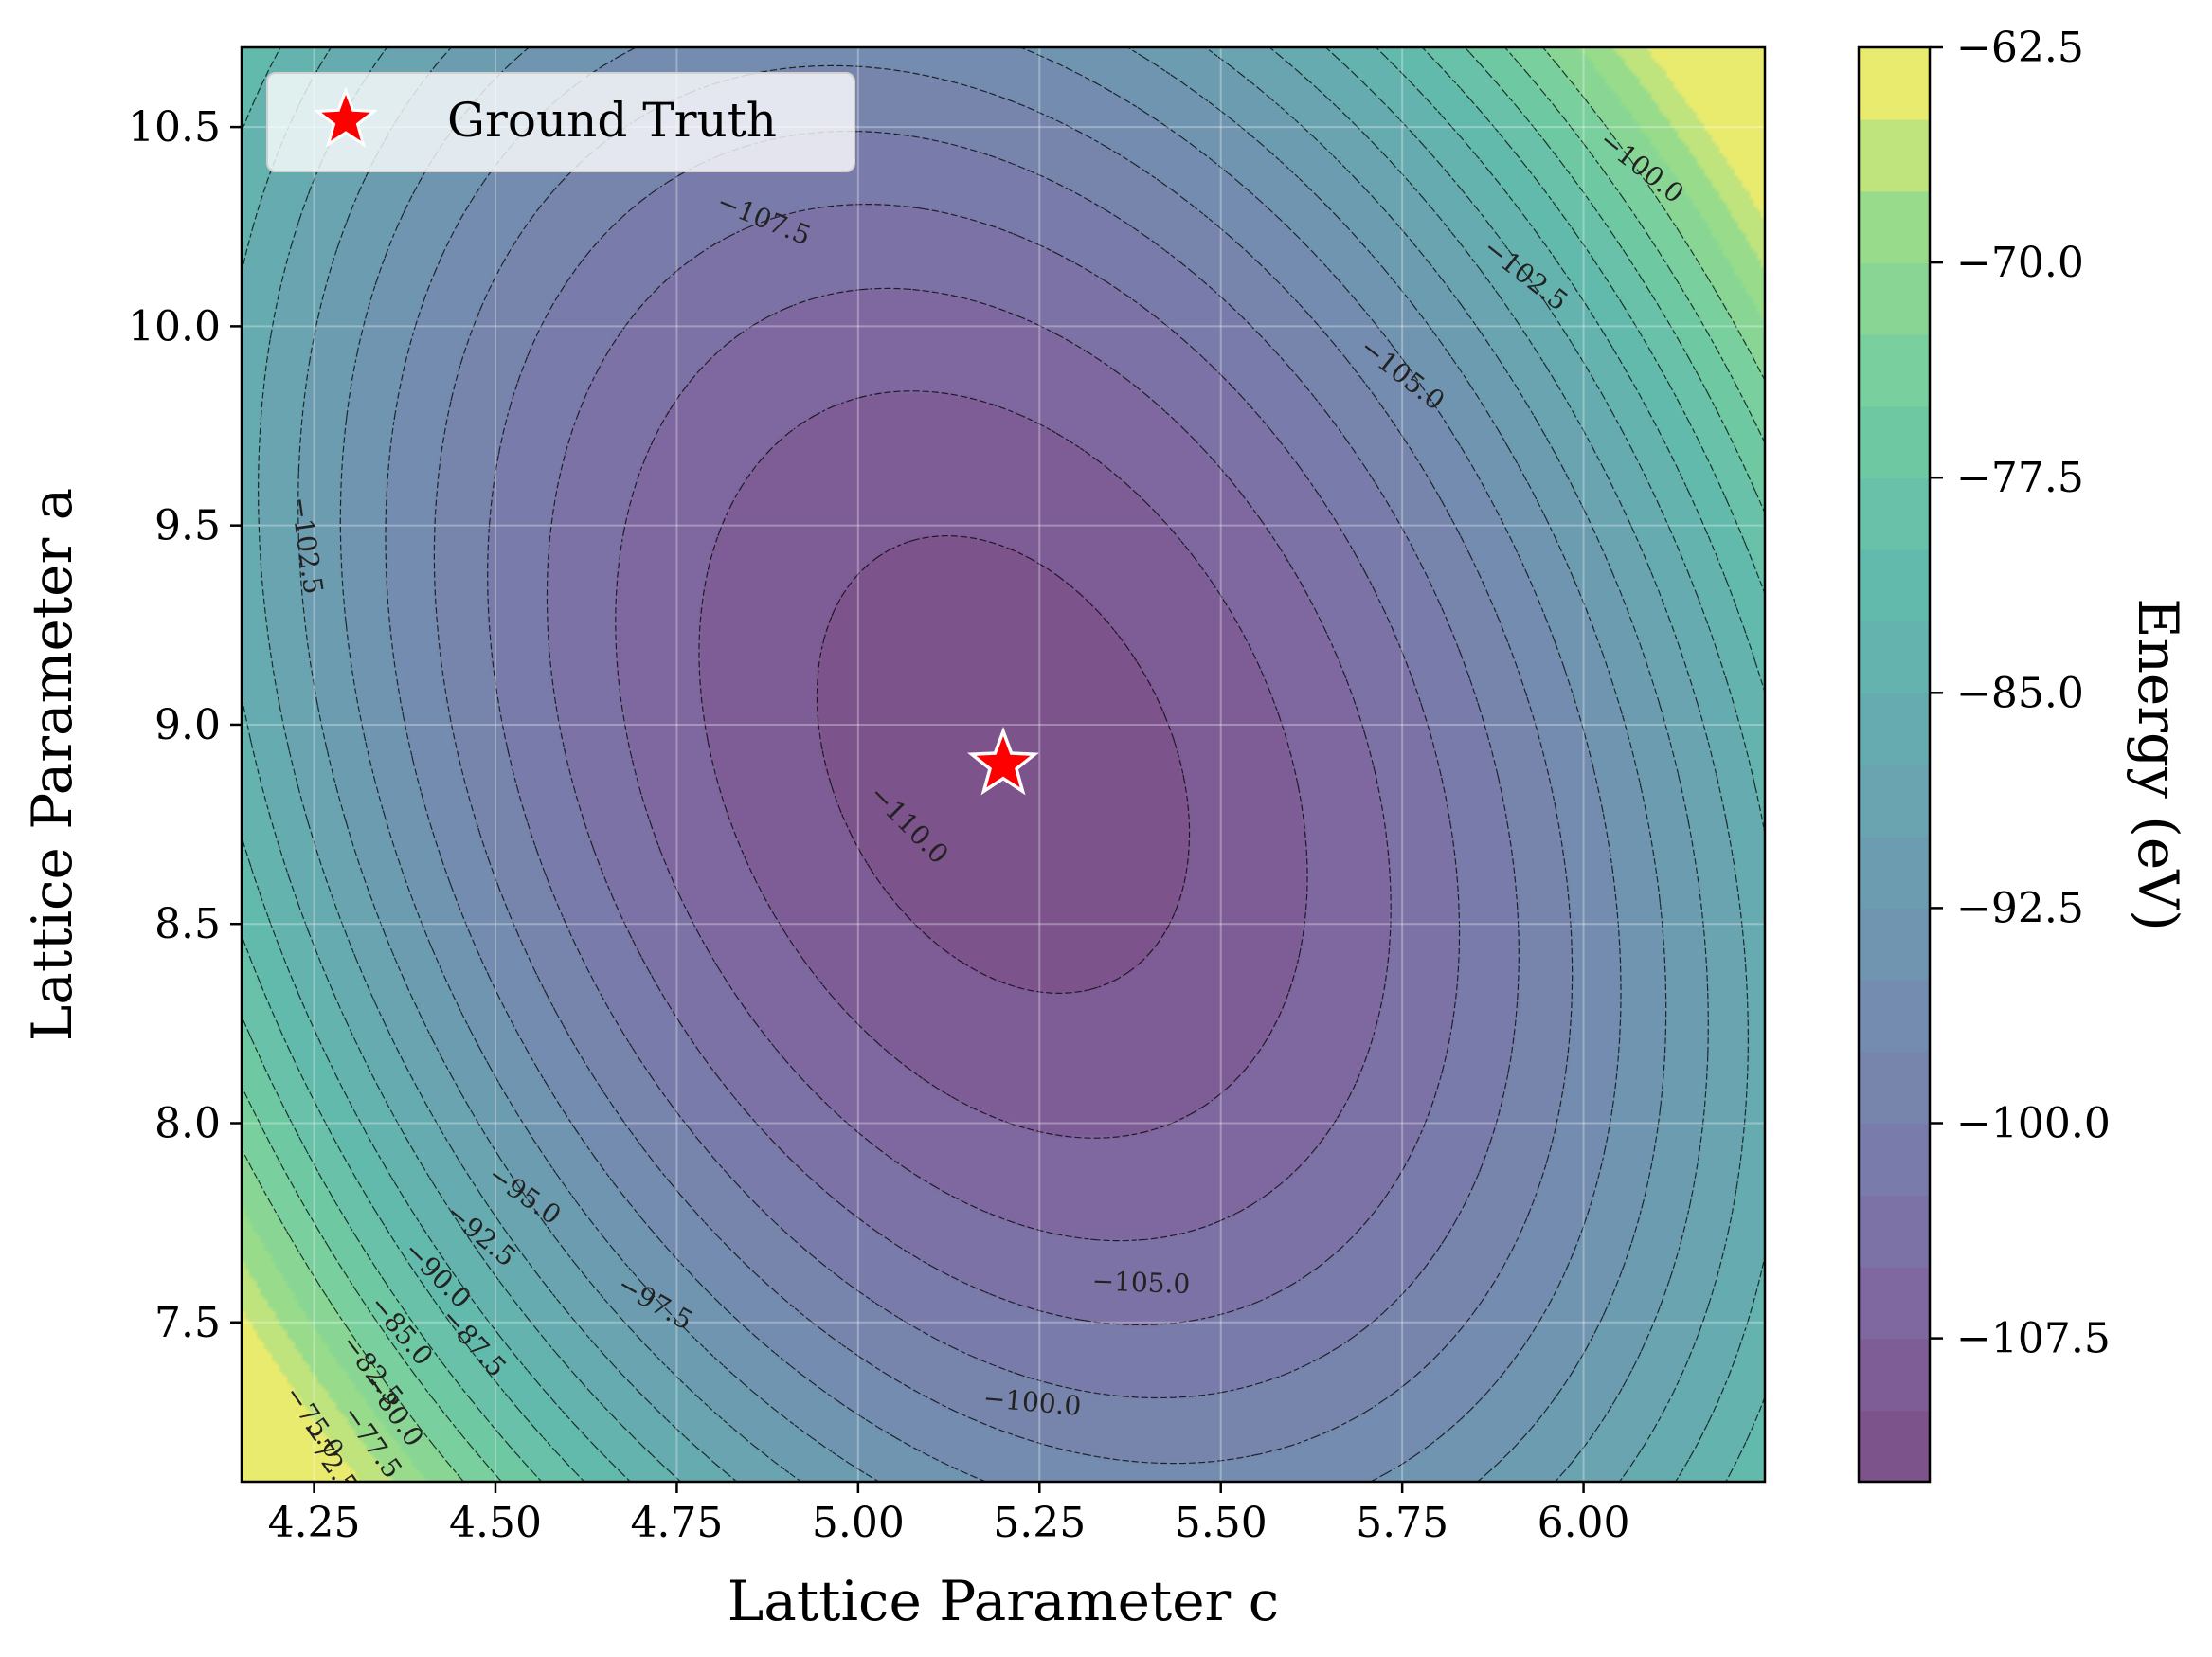  I want to click on y-tick-label: 7.5, so click(188, 1323).